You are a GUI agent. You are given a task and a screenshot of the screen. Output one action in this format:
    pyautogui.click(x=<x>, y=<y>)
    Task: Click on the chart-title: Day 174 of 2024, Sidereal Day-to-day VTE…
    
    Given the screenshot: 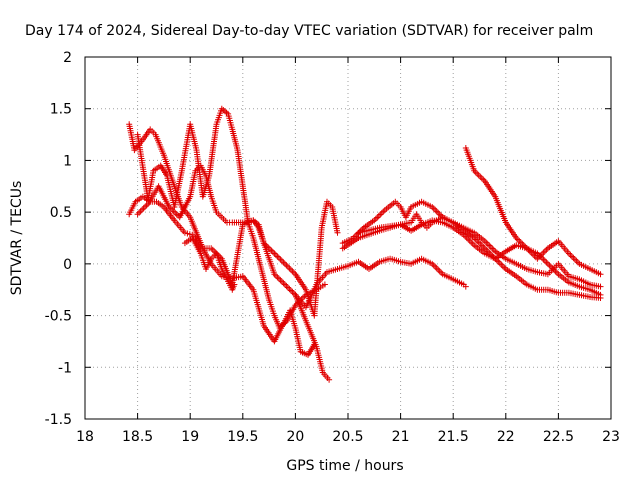 What is the action you would take?
    pyautogui.click(x=309, y=31)
    